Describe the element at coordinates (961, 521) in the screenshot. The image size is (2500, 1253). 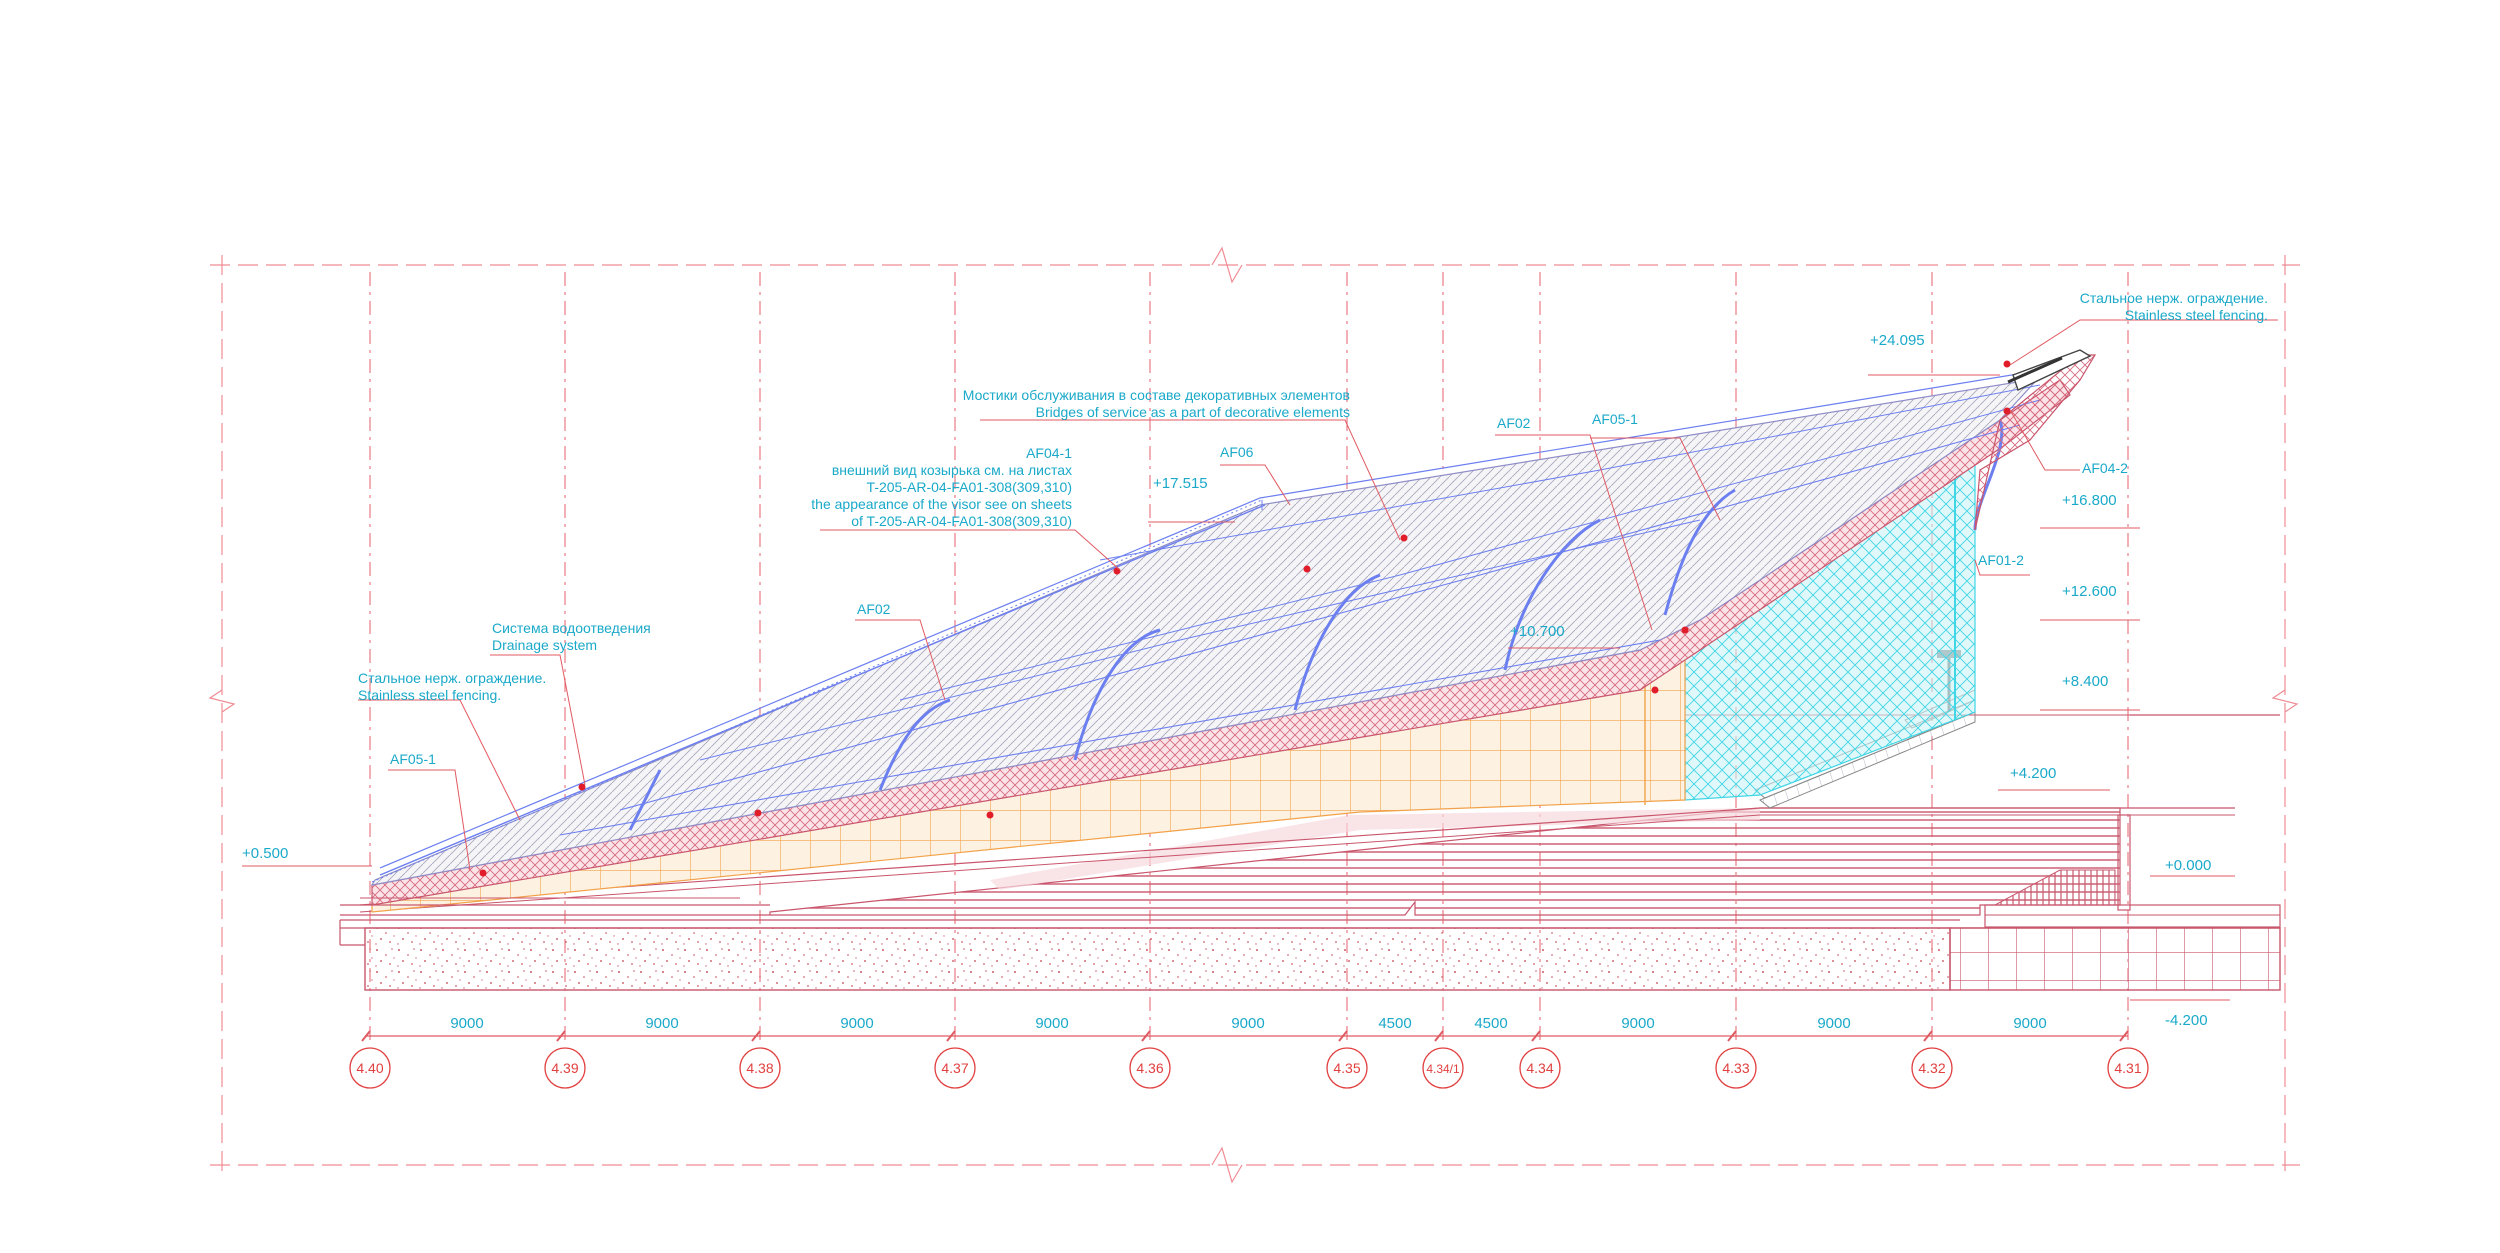
I see `af04-1-line4: of T-205-AR-04-FA01-308(309,310)` at that location.